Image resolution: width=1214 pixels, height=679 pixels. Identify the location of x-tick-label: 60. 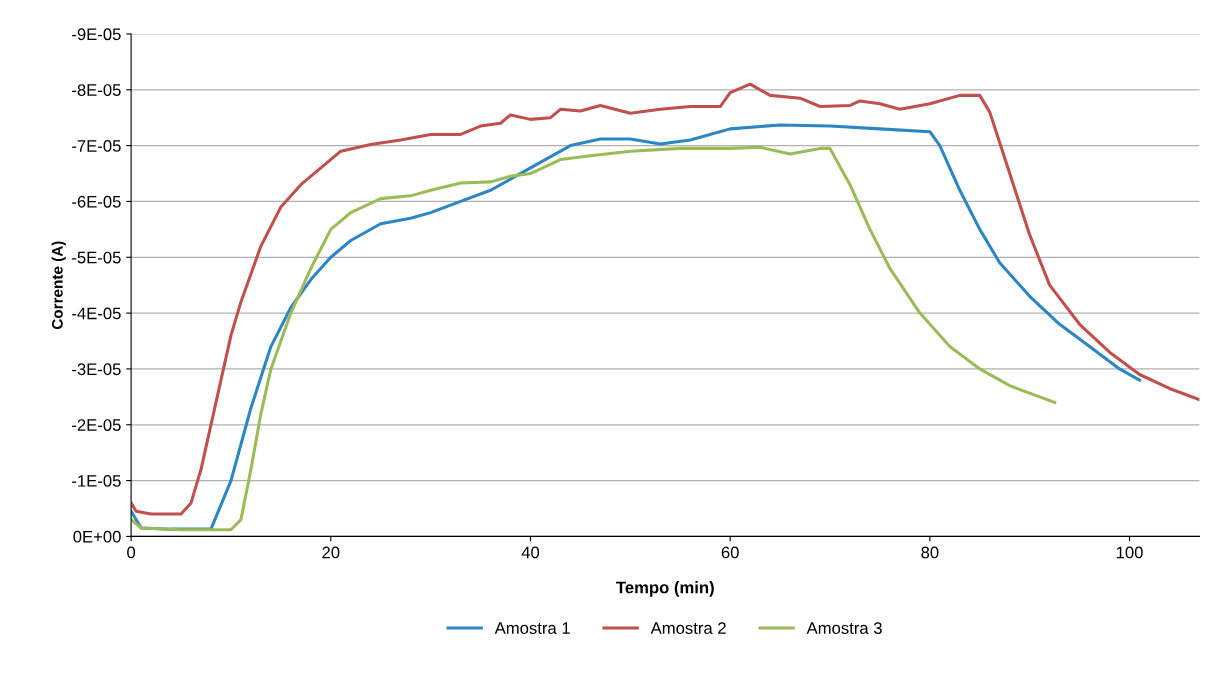
(730, 552).